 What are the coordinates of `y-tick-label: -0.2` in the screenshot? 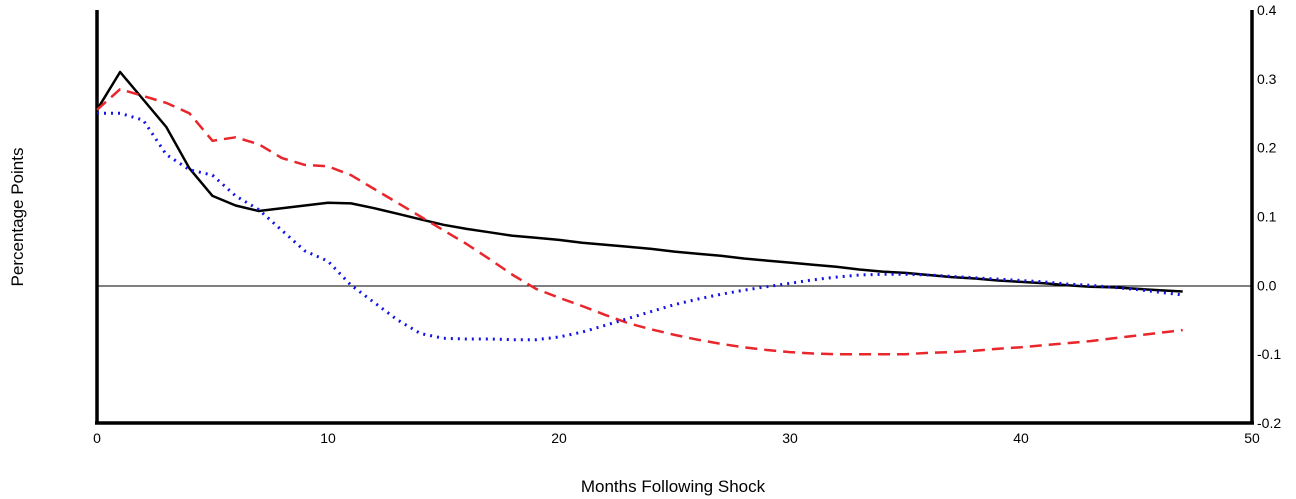 It's located at (1269, 423).